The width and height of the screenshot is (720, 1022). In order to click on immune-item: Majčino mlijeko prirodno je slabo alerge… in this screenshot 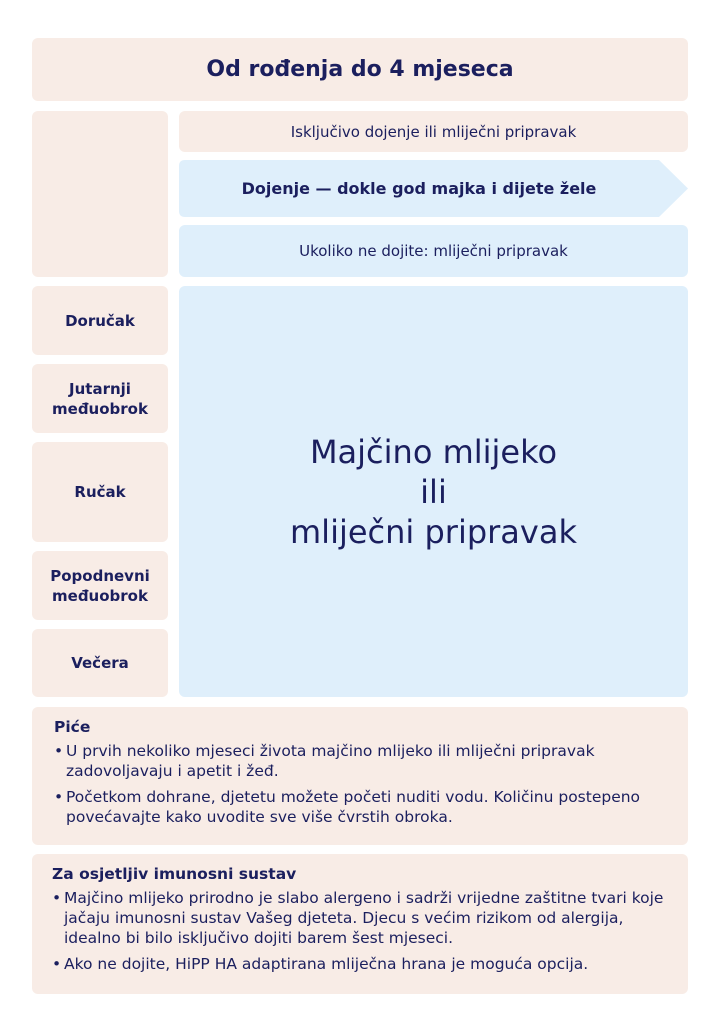, I will do `click(360, 918)`.